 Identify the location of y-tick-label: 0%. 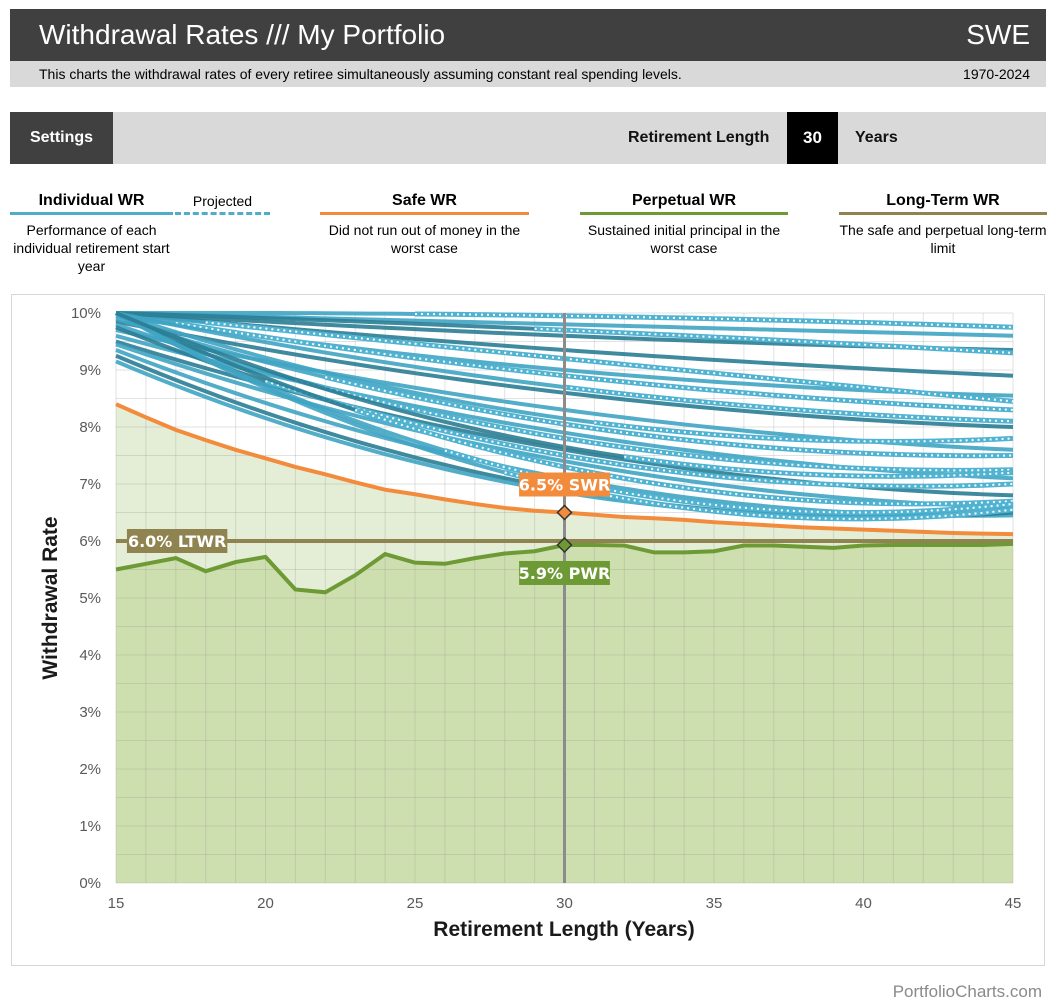
(90, 883).